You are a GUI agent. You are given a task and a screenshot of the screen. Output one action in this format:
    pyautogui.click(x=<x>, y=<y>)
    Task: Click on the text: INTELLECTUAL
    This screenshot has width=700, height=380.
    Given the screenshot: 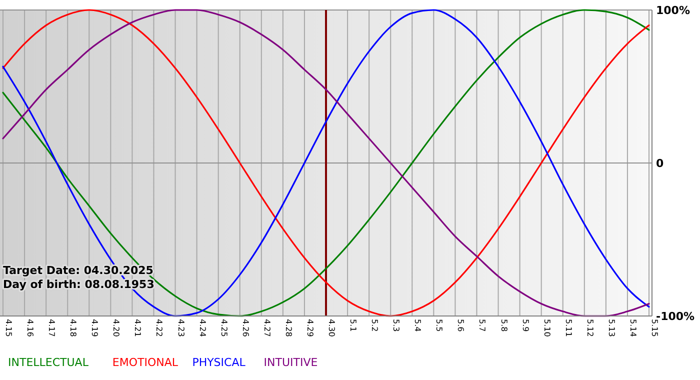 What is the action you would take?
    pyautogui.click(x=49, y=362)
    